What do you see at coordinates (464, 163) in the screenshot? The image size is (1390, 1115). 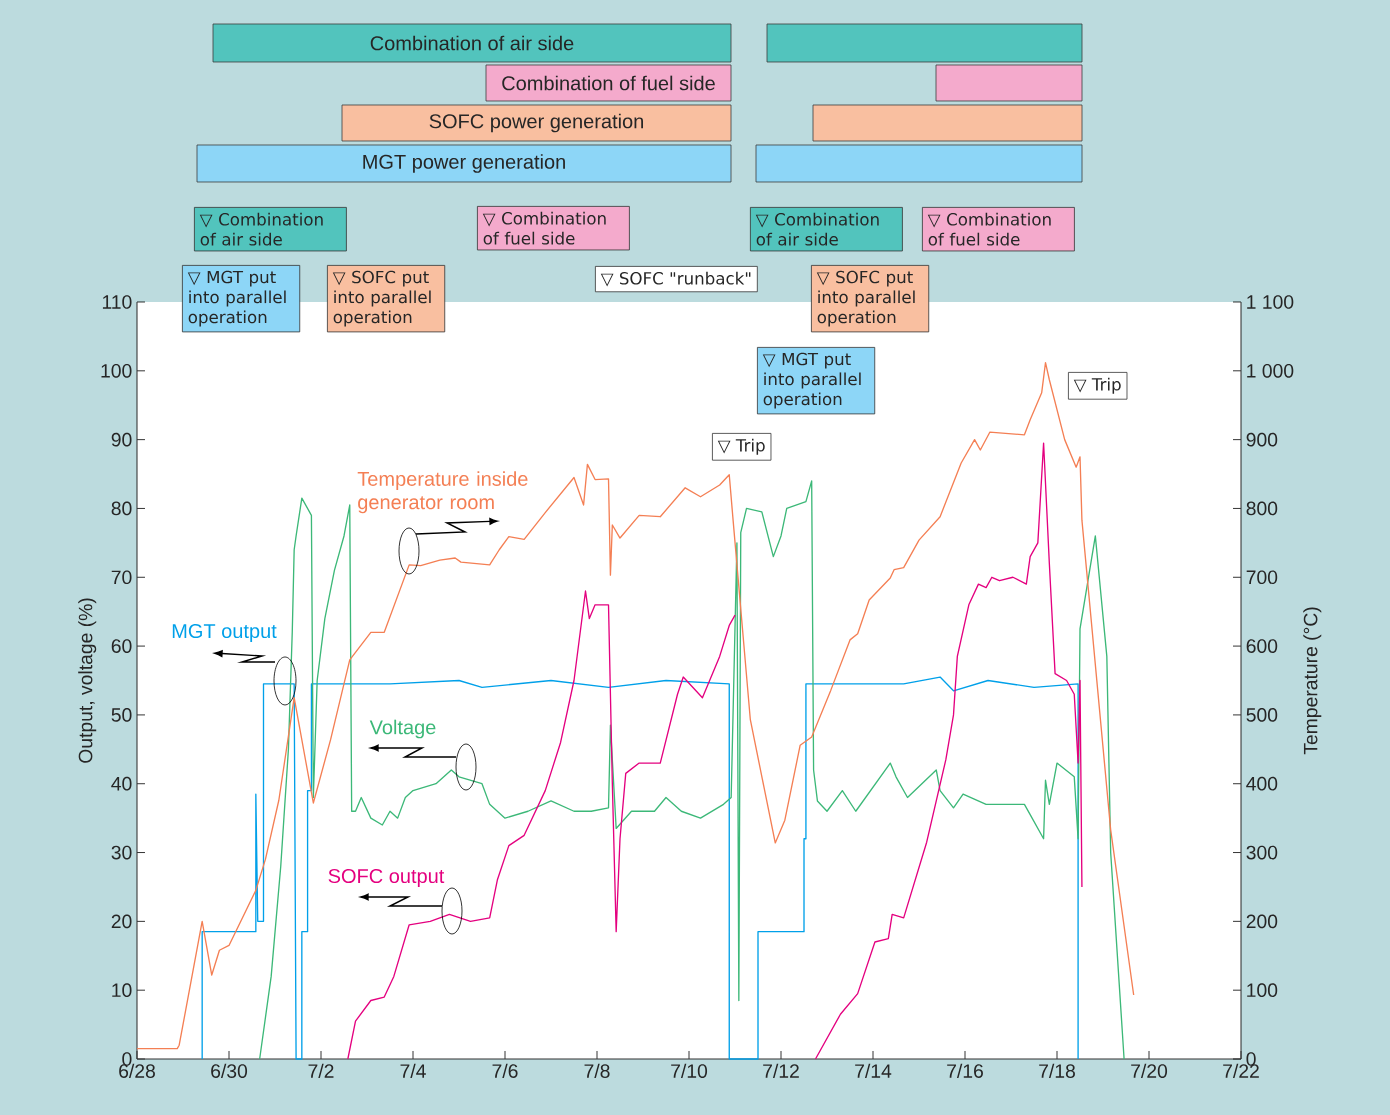 I see `text: MGT power generation` at bounding box center [464, 163].